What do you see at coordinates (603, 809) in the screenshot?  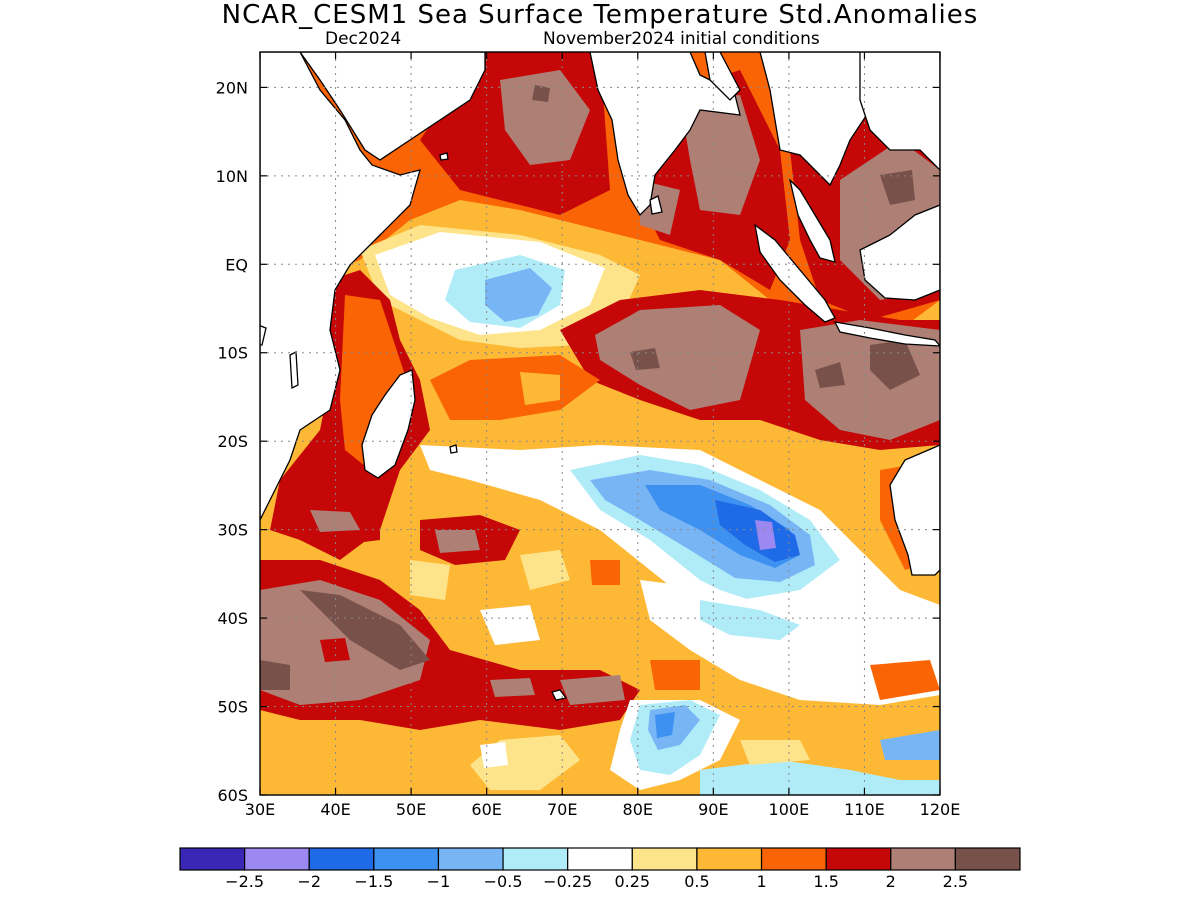 I see `longitude-labels: 30E 40E 50E 60E 70E 80E 90E 100E 110E 120E` at bounding box center [603, 809].